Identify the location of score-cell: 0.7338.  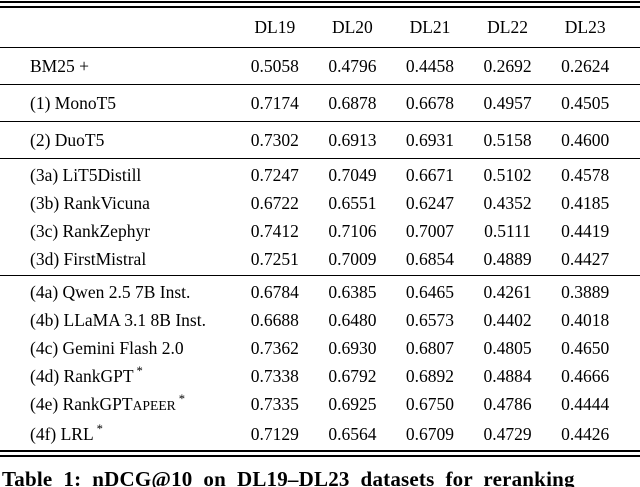
(274, 376).